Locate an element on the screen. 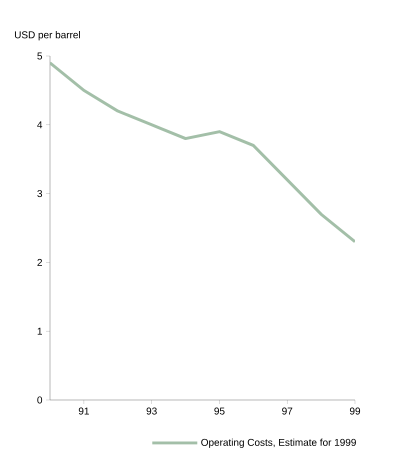  y-tick-label: 1 is located at coordinates (40, 331).